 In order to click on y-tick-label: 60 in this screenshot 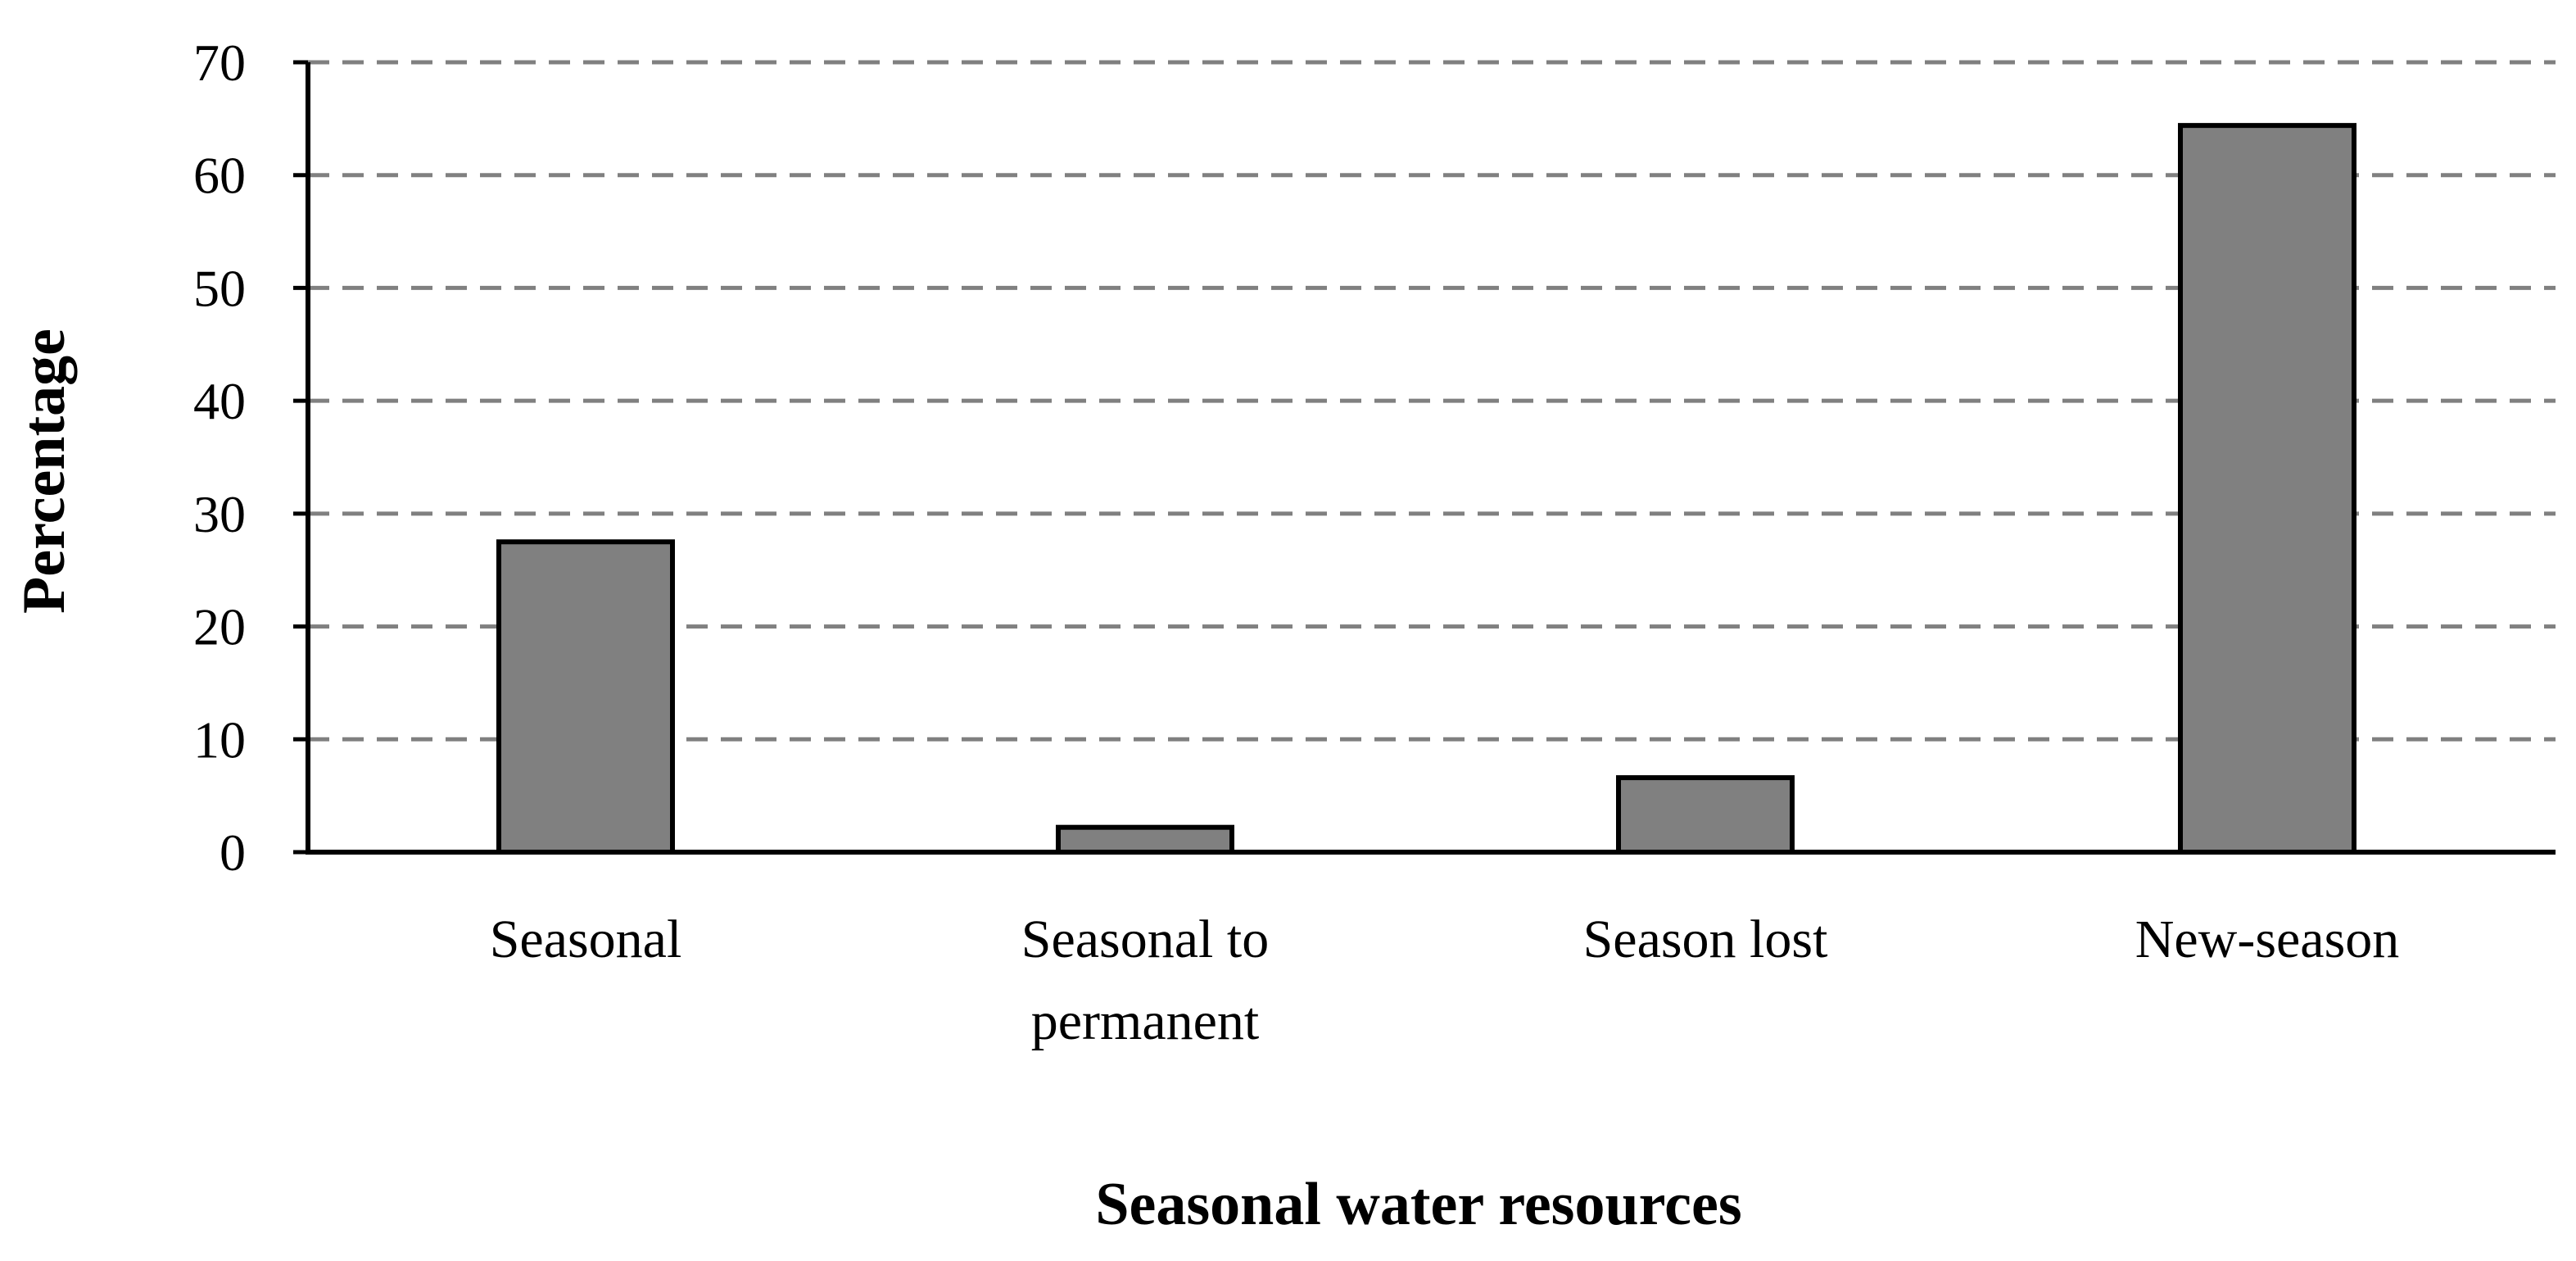, I will do `click(219, 176)`.